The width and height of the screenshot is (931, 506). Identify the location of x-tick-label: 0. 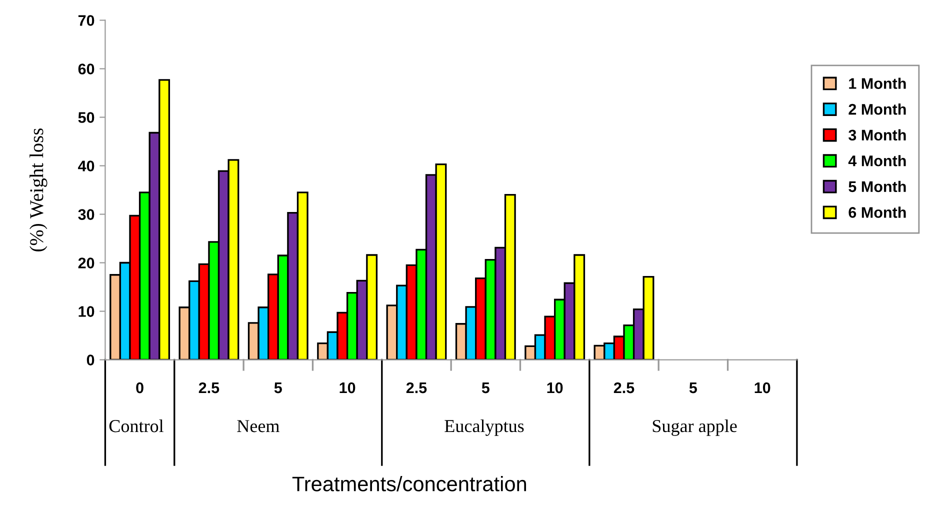
(140, 388).